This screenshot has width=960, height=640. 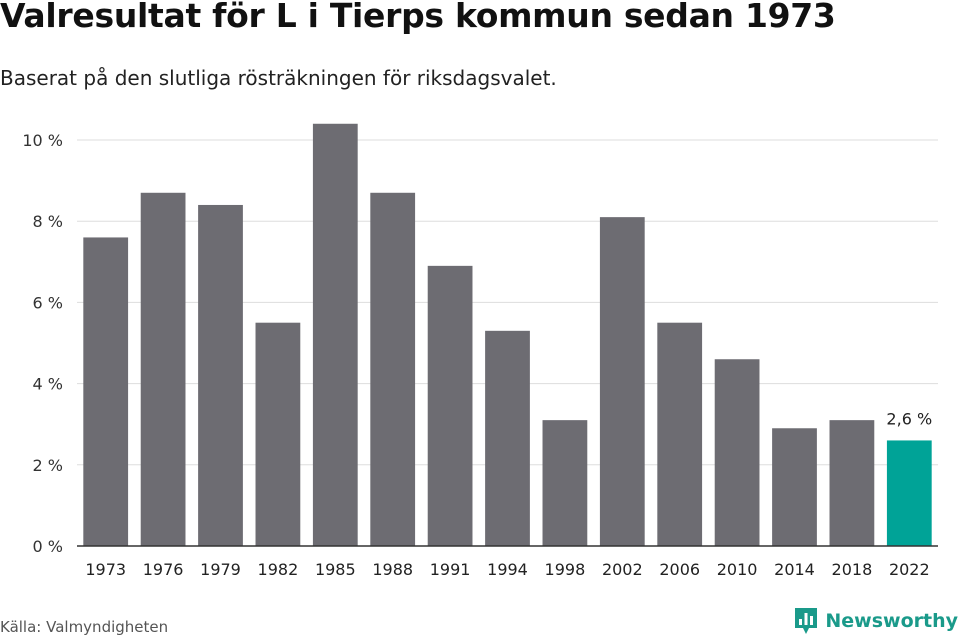 What do you see at coordinates (48, 384) in the screenshot?
I see `y-tick-label: 4 %` at bounding box center [48, 384].